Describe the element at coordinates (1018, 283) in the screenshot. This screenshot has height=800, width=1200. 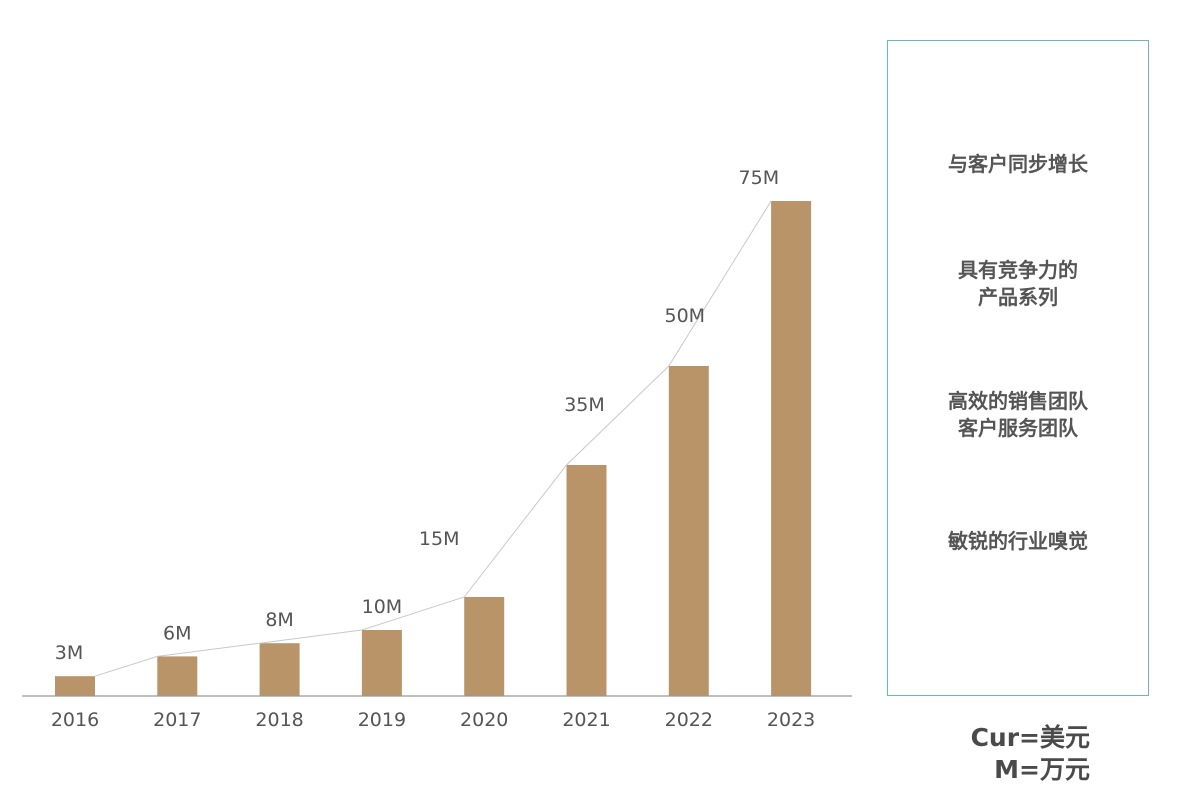
I see `panel-item-products: 具有竞争力的 产品系列` at that location.